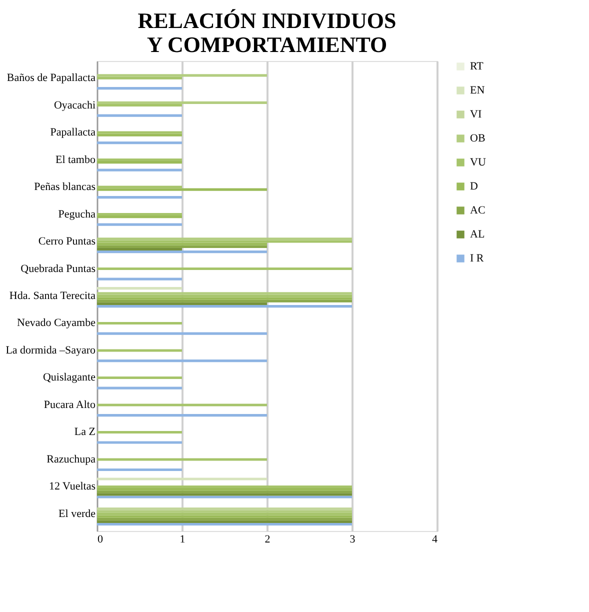  Describe the element at coordinates (474, 186) in the screenshot. I see `legend-label: D` at that location.